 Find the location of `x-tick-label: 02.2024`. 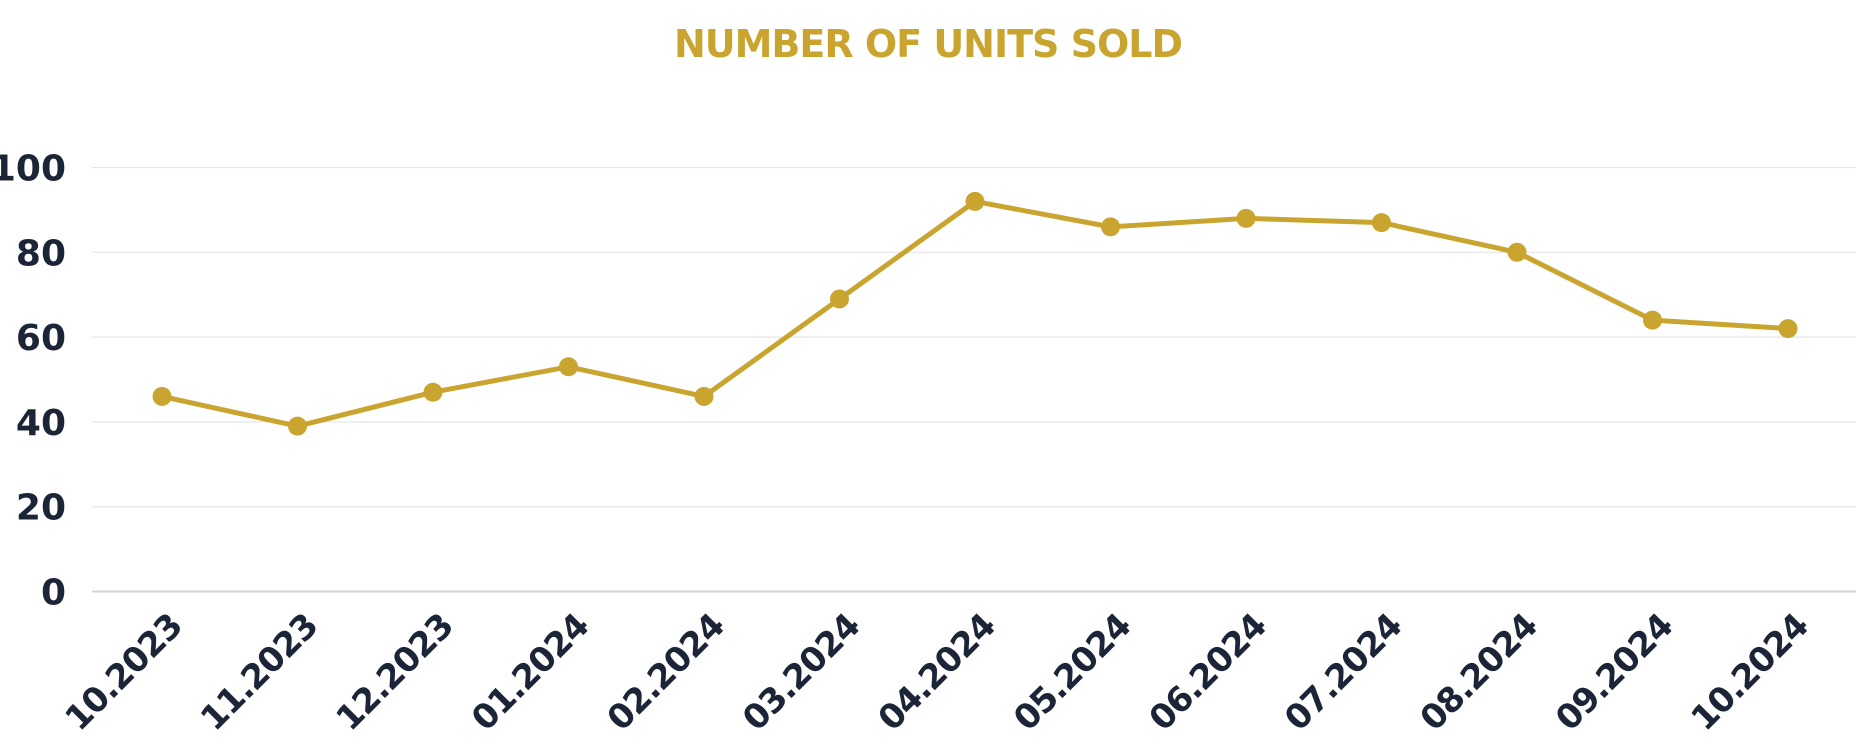

x-tick-label: 02.2024 is located at coordinates (666, 672).